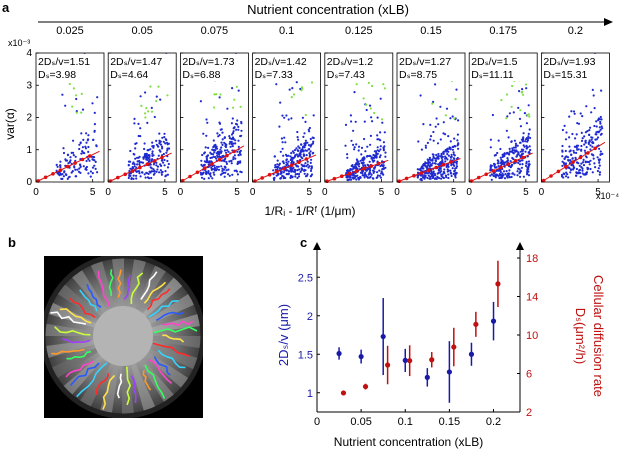 The height and width of the screenshot is (452, 625). I want to click on x-tick-label: 0.05, so click(360, 422).